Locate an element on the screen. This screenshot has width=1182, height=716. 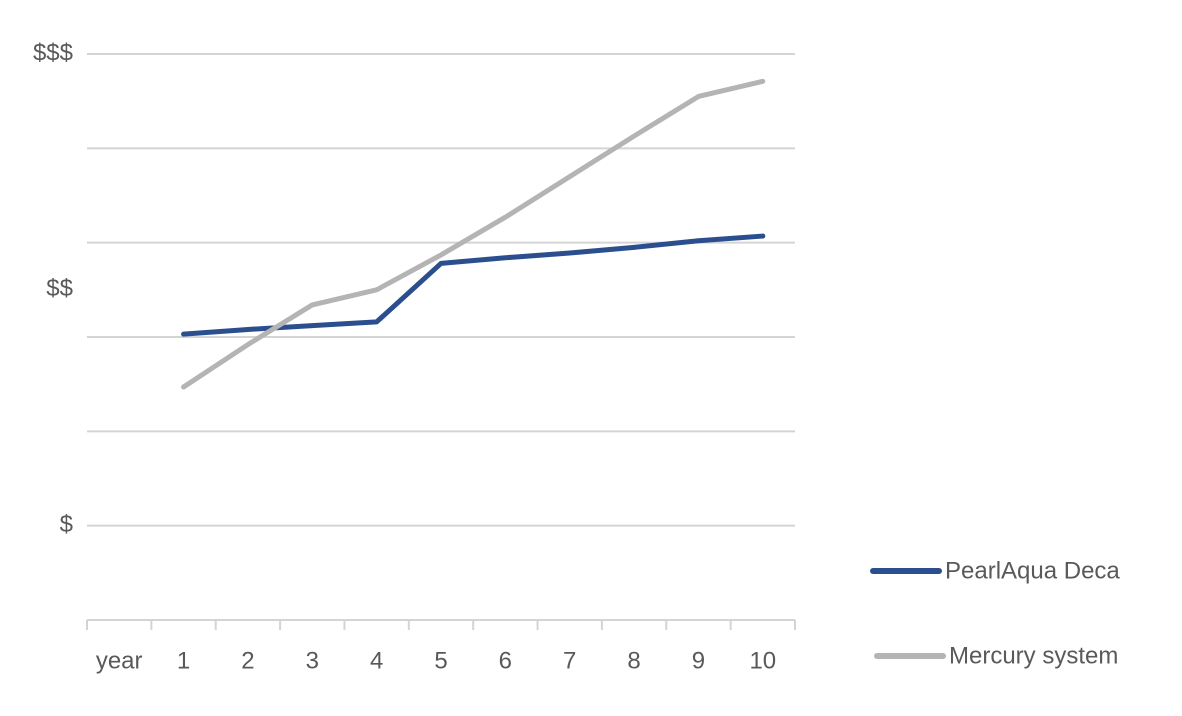
x-tick-label: 8 is located at coordinates (633, 660).